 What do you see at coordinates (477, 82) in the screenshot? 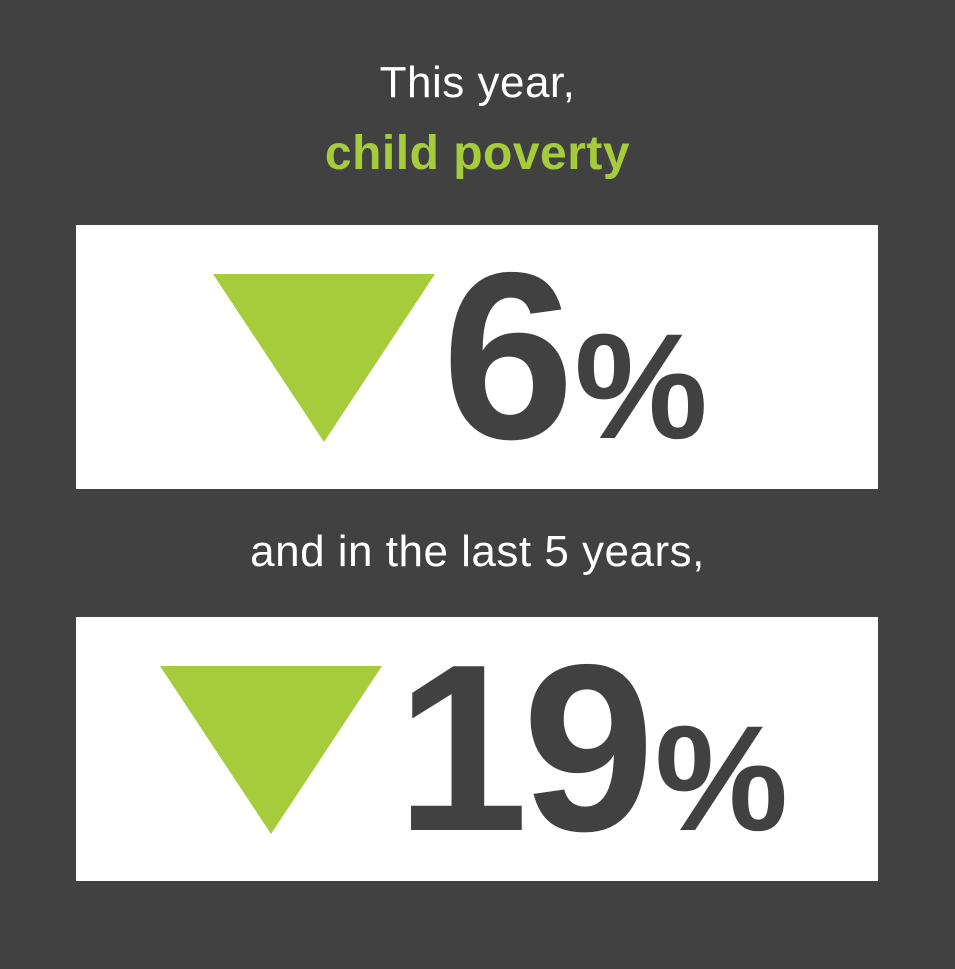
I see `intro-text: This year,` at bounding box center [477, 82].